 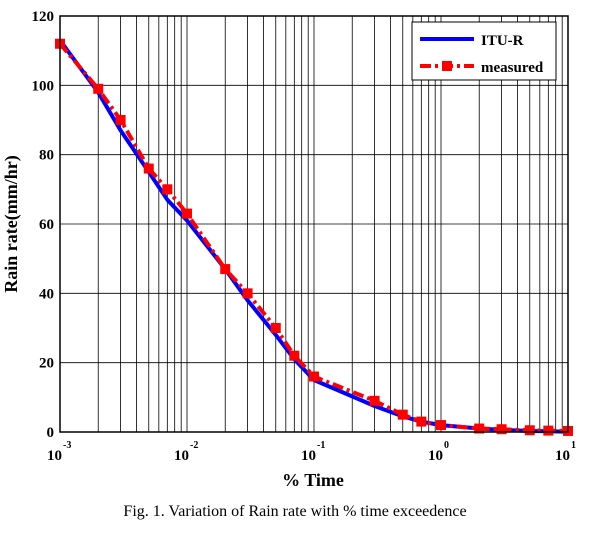 What do you see at coordinates (43, 86) in the screenshot?
I see `y-tick-label: 100` at bounding box center [43, 86].